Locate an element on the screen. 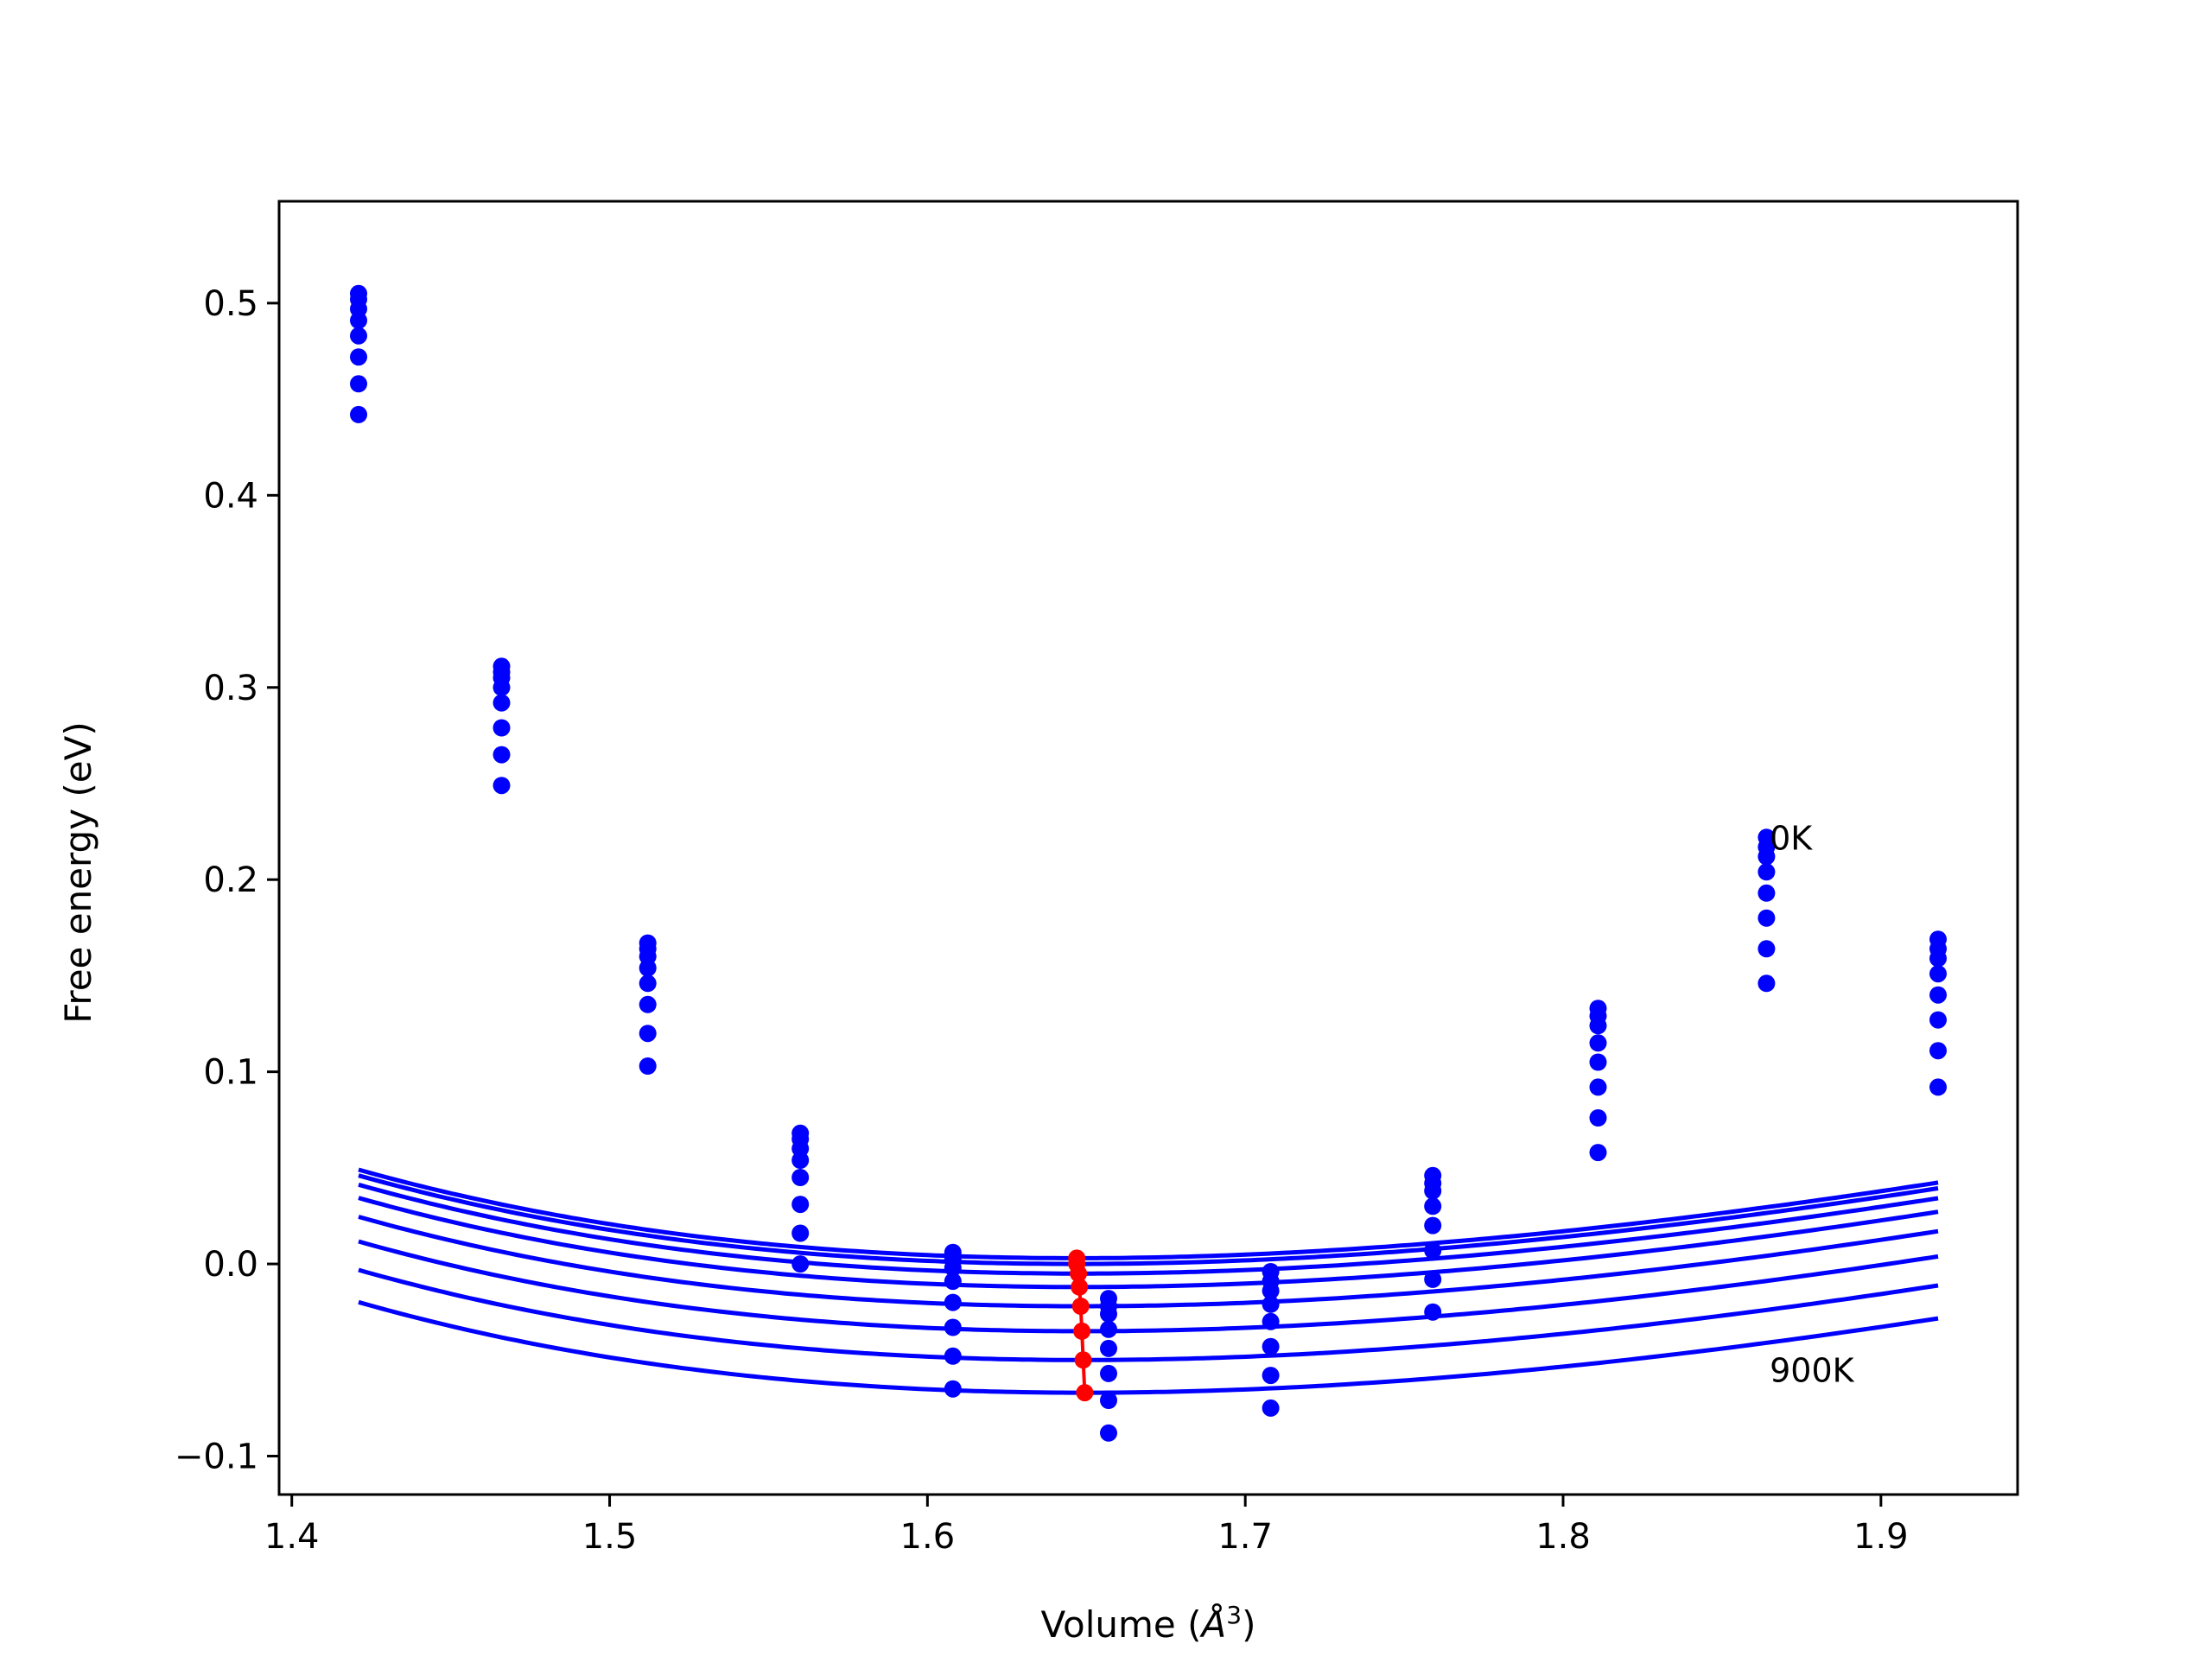  minima-layer is located at coordinates (1081, 1326).